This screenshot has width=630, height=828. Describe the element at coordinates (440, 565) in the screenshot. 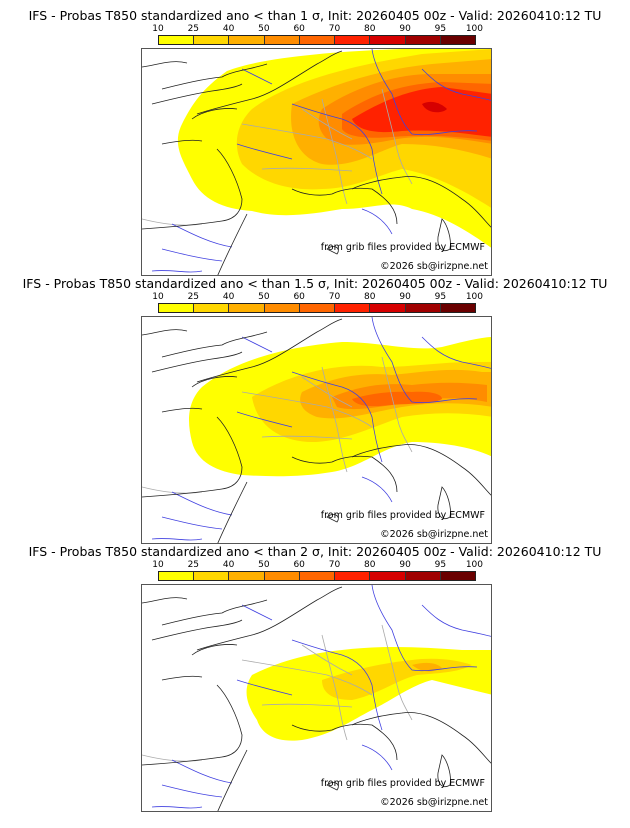

I see `colorbar-tick: 95` at that location.